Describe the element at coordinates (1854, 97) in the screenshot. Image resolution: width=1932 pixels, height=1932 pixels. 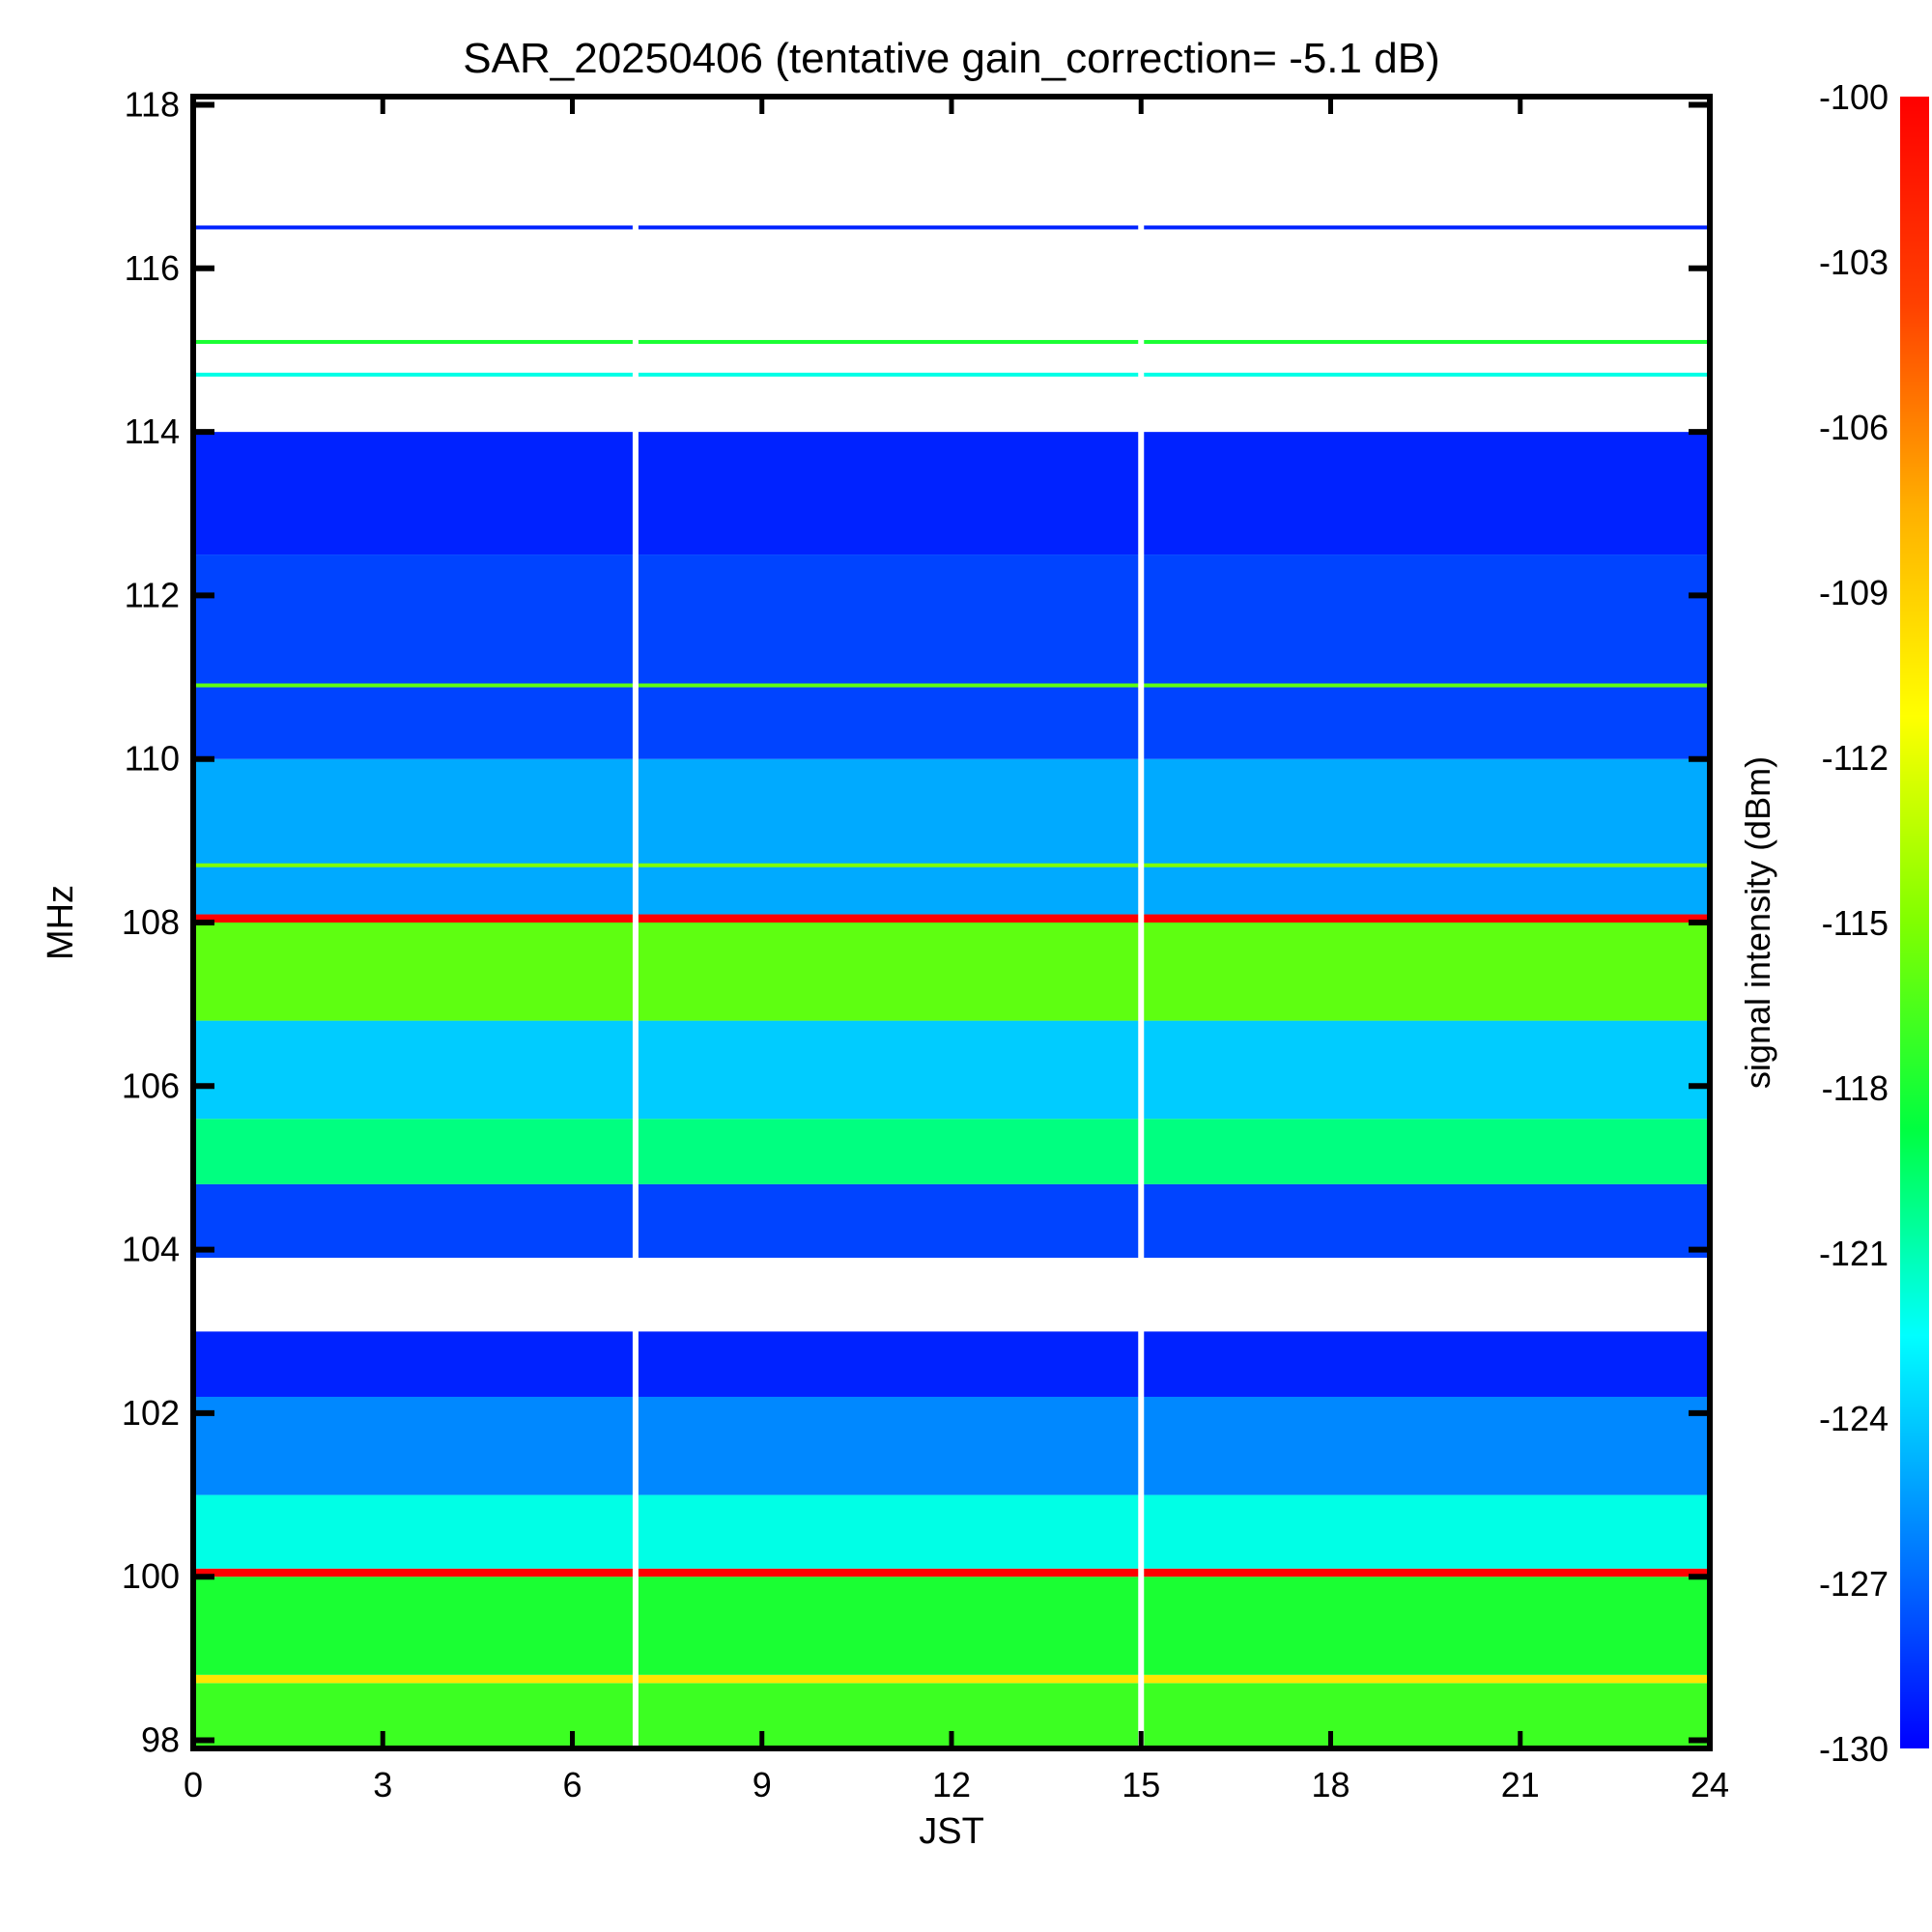
I see `colorbar-tick-label-m100: -100` at that location.